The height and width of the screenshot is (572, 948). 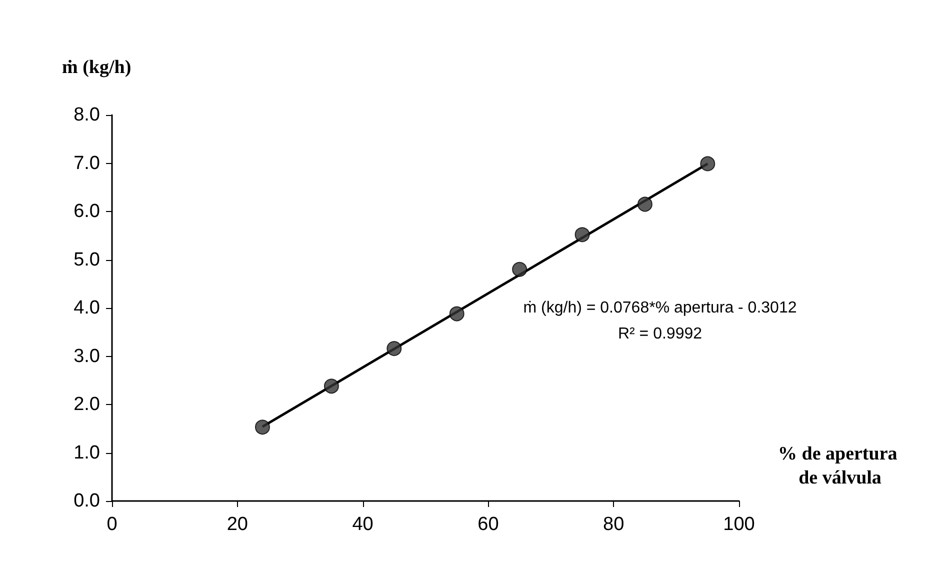 I want to click on annotation: ṁ (kg/h) = 0.0768*% apertura - 0.3012, so click(x=660, y=308).